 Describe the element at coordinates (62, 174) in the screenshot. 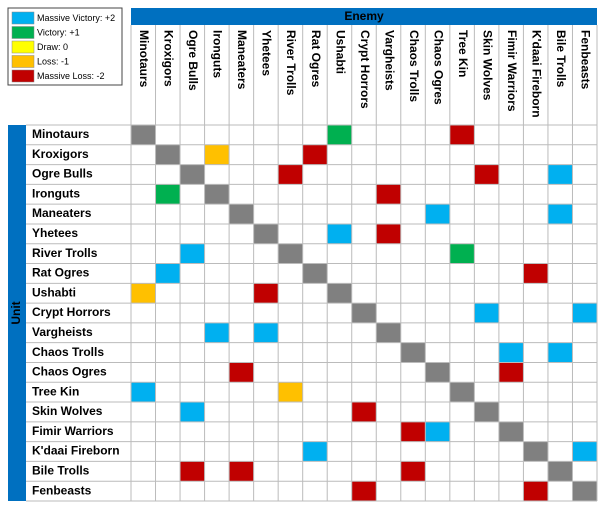

I see `row-label: Ogre Bulls` at that location.